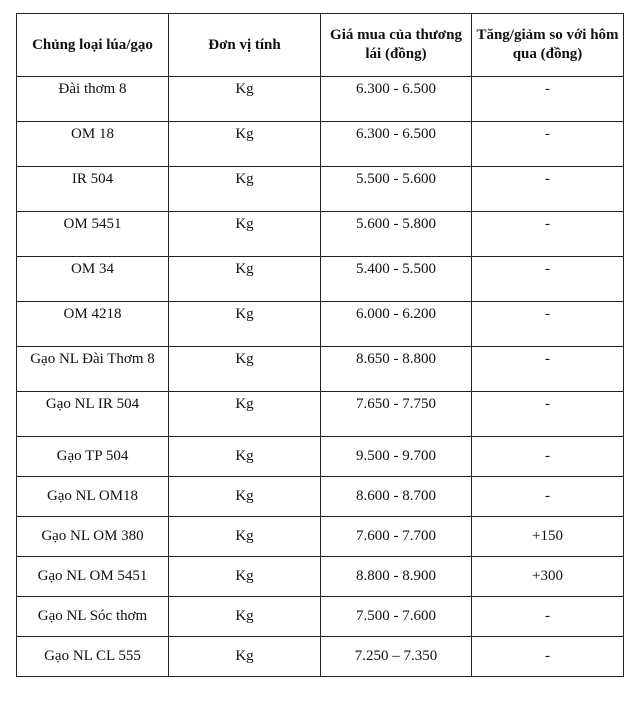 The image size is (640, 704). What do you see at coordinates (92, 576) in the screenshot?
I see `variety-cell: Gạo NL OM 5451` at bounding box center [92, 576].